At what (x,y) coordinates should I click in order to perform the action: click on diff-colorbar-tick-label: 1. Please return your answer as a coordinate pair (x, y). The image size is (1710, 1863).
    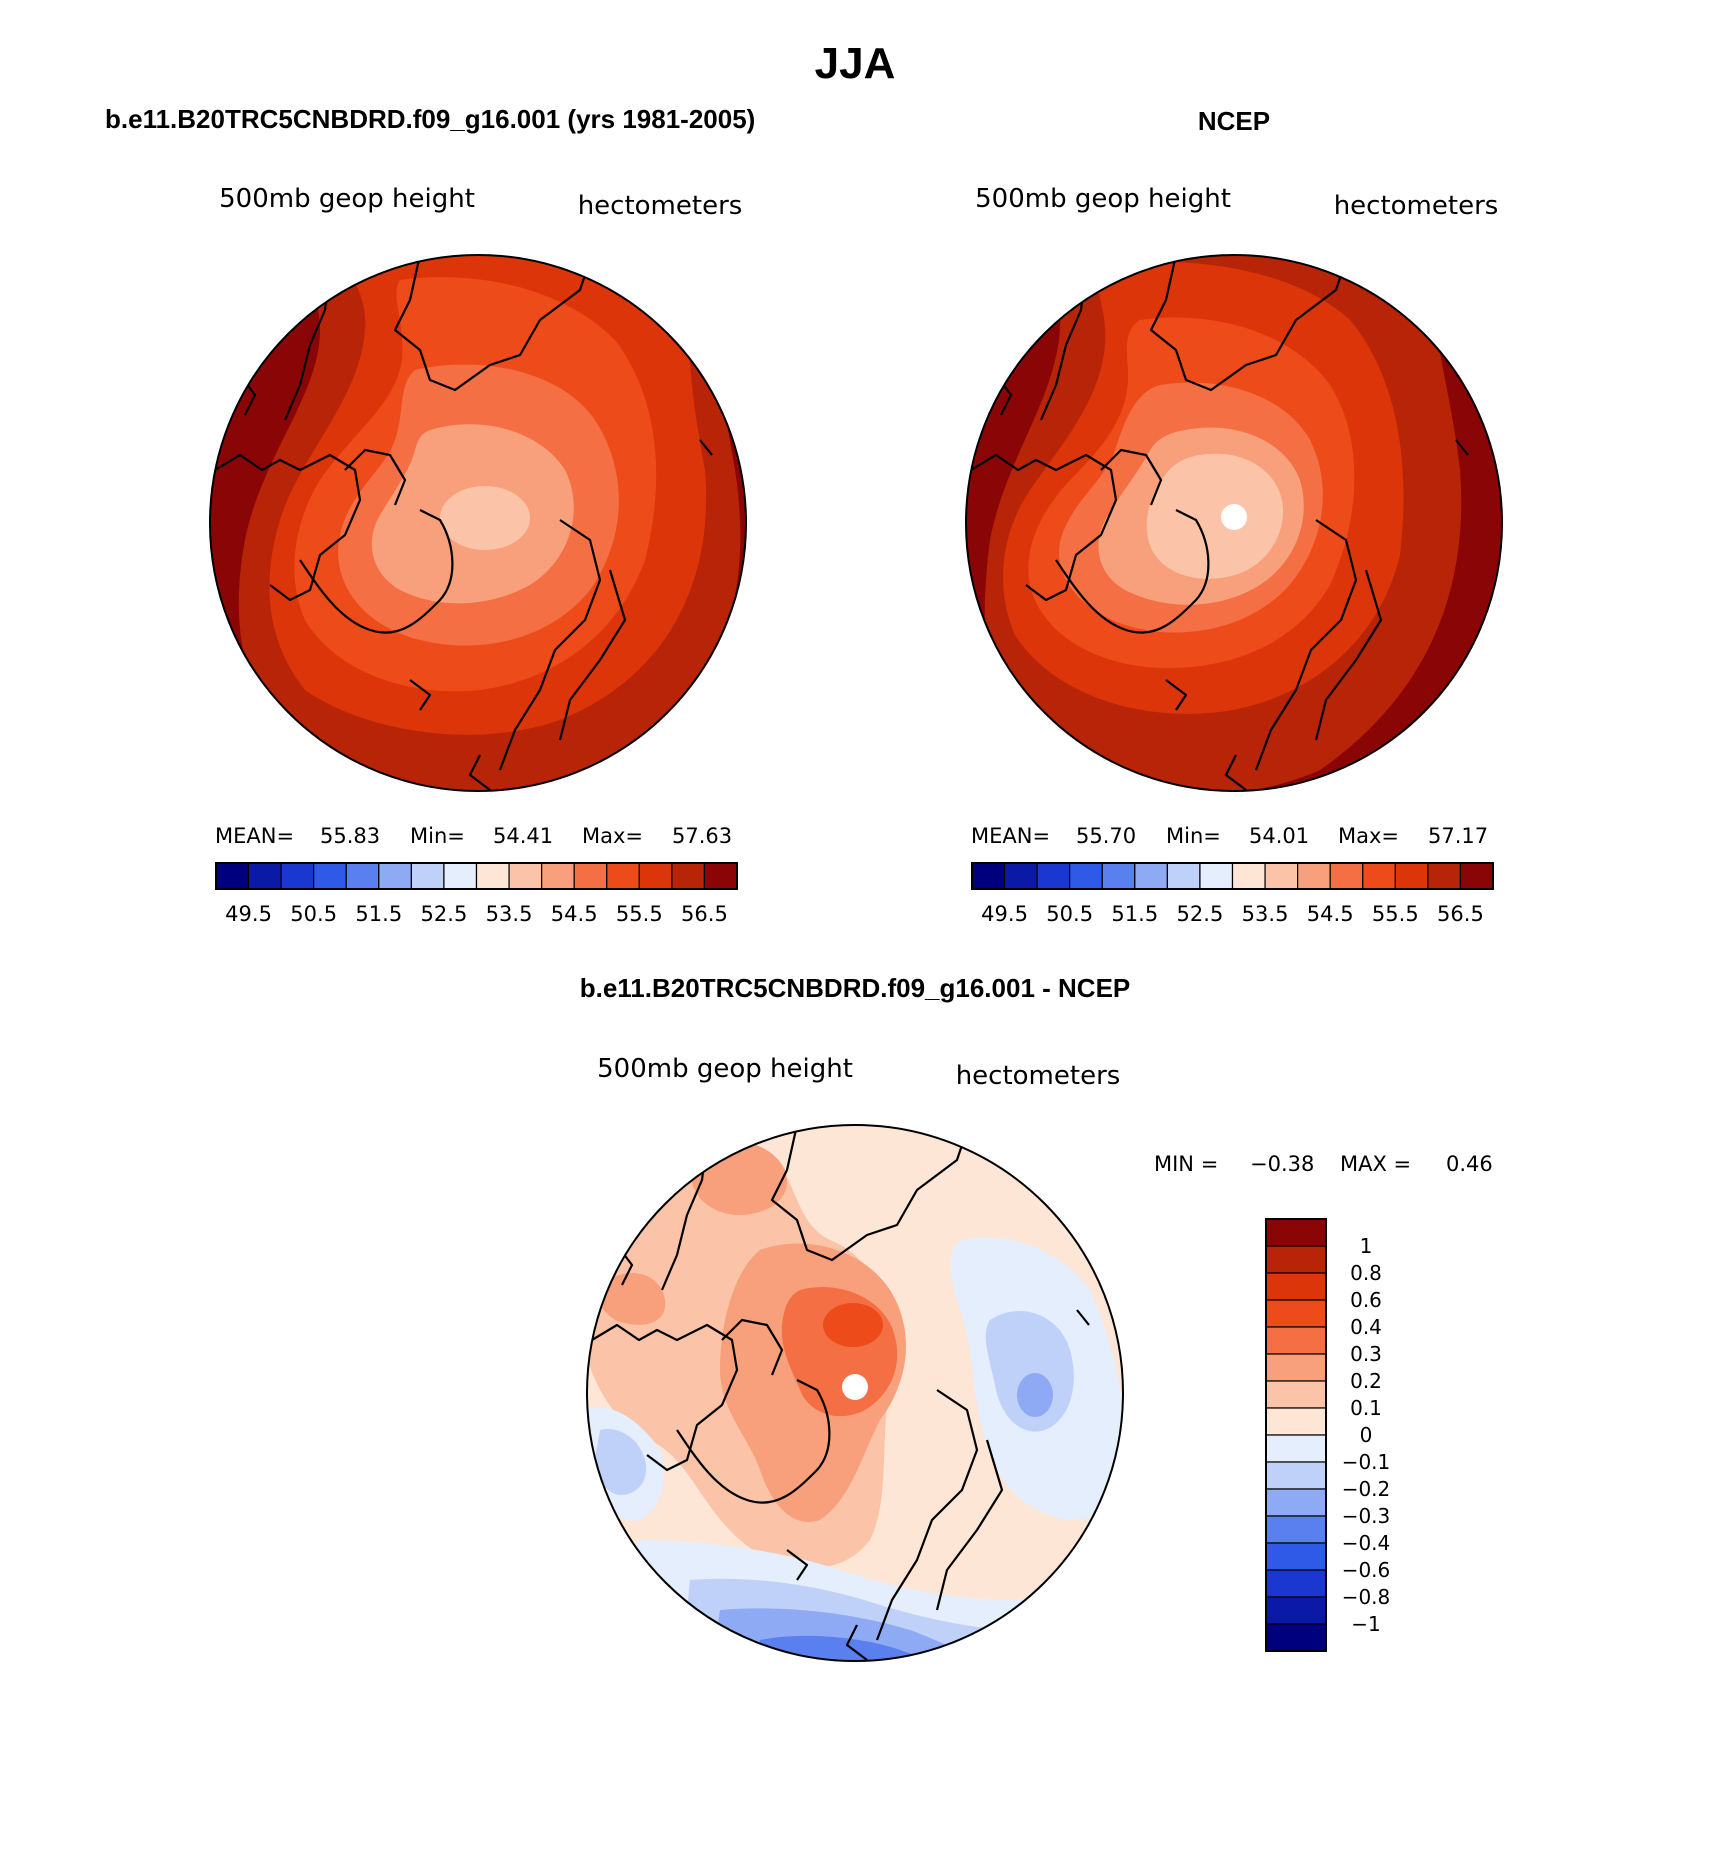
    Looking at the image, I should click on (1366, 1246).